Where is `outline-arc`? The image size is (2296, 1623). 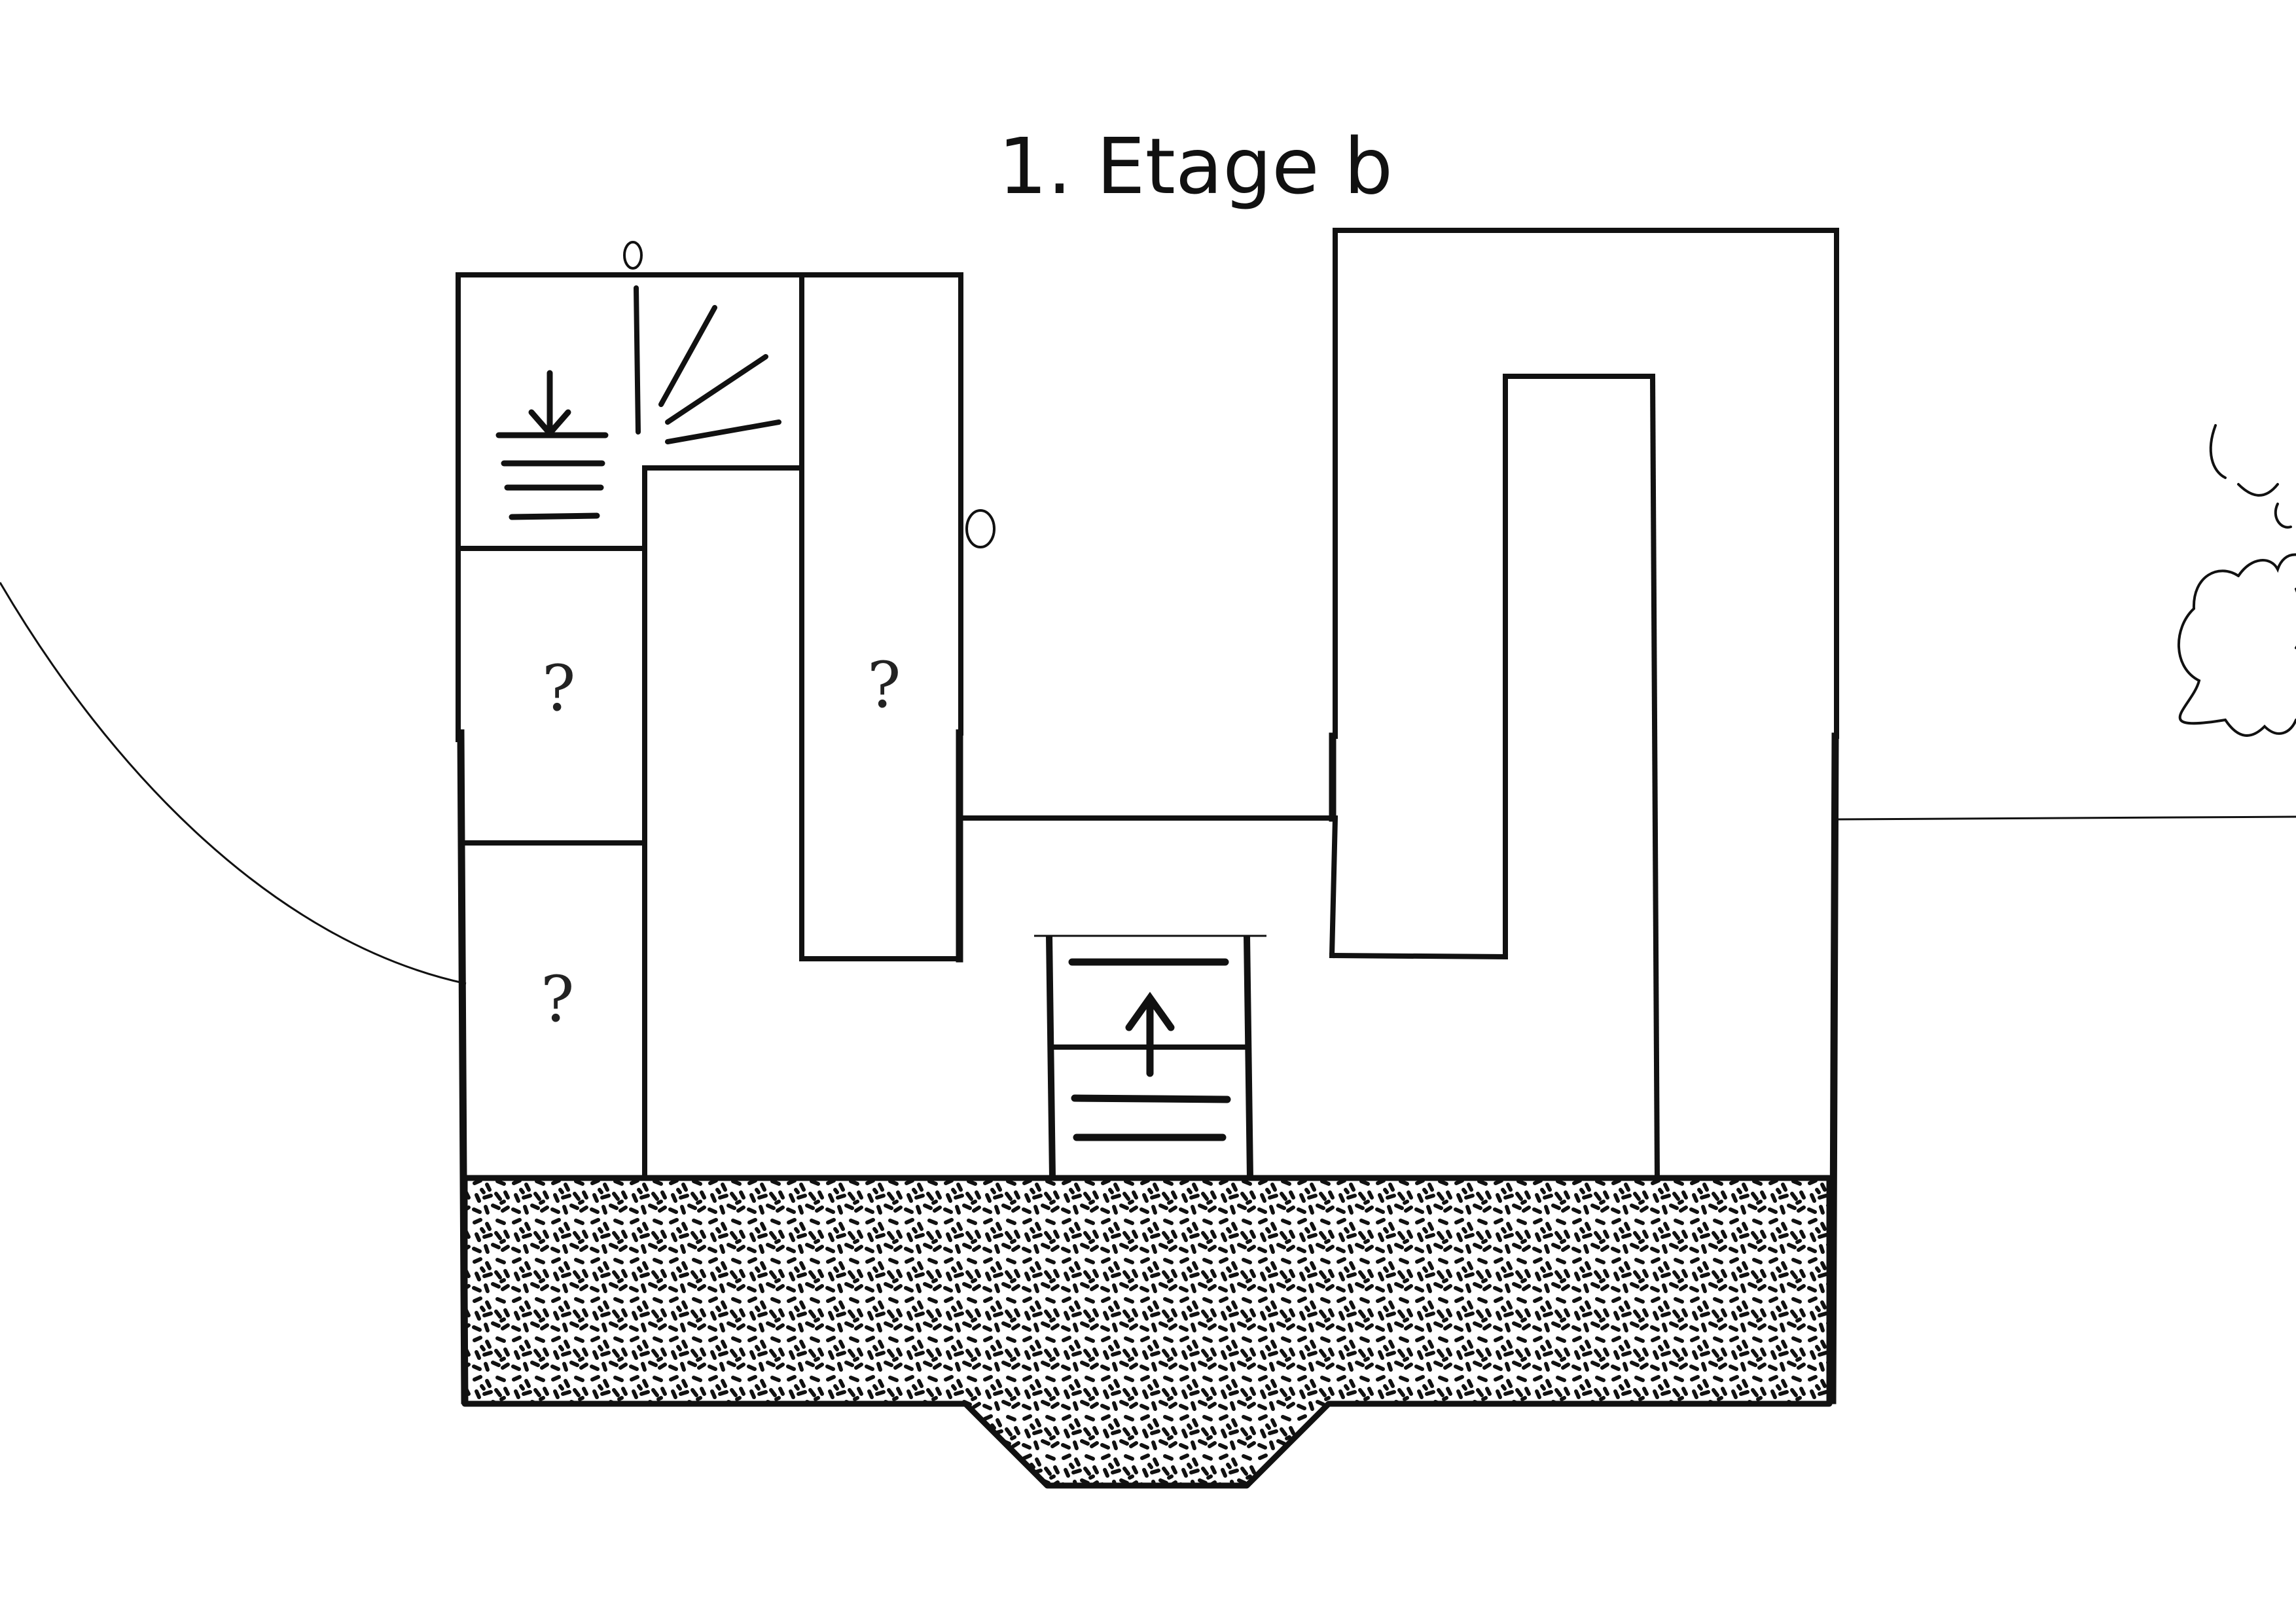
outline-arc is located at coordinates (233, 783).